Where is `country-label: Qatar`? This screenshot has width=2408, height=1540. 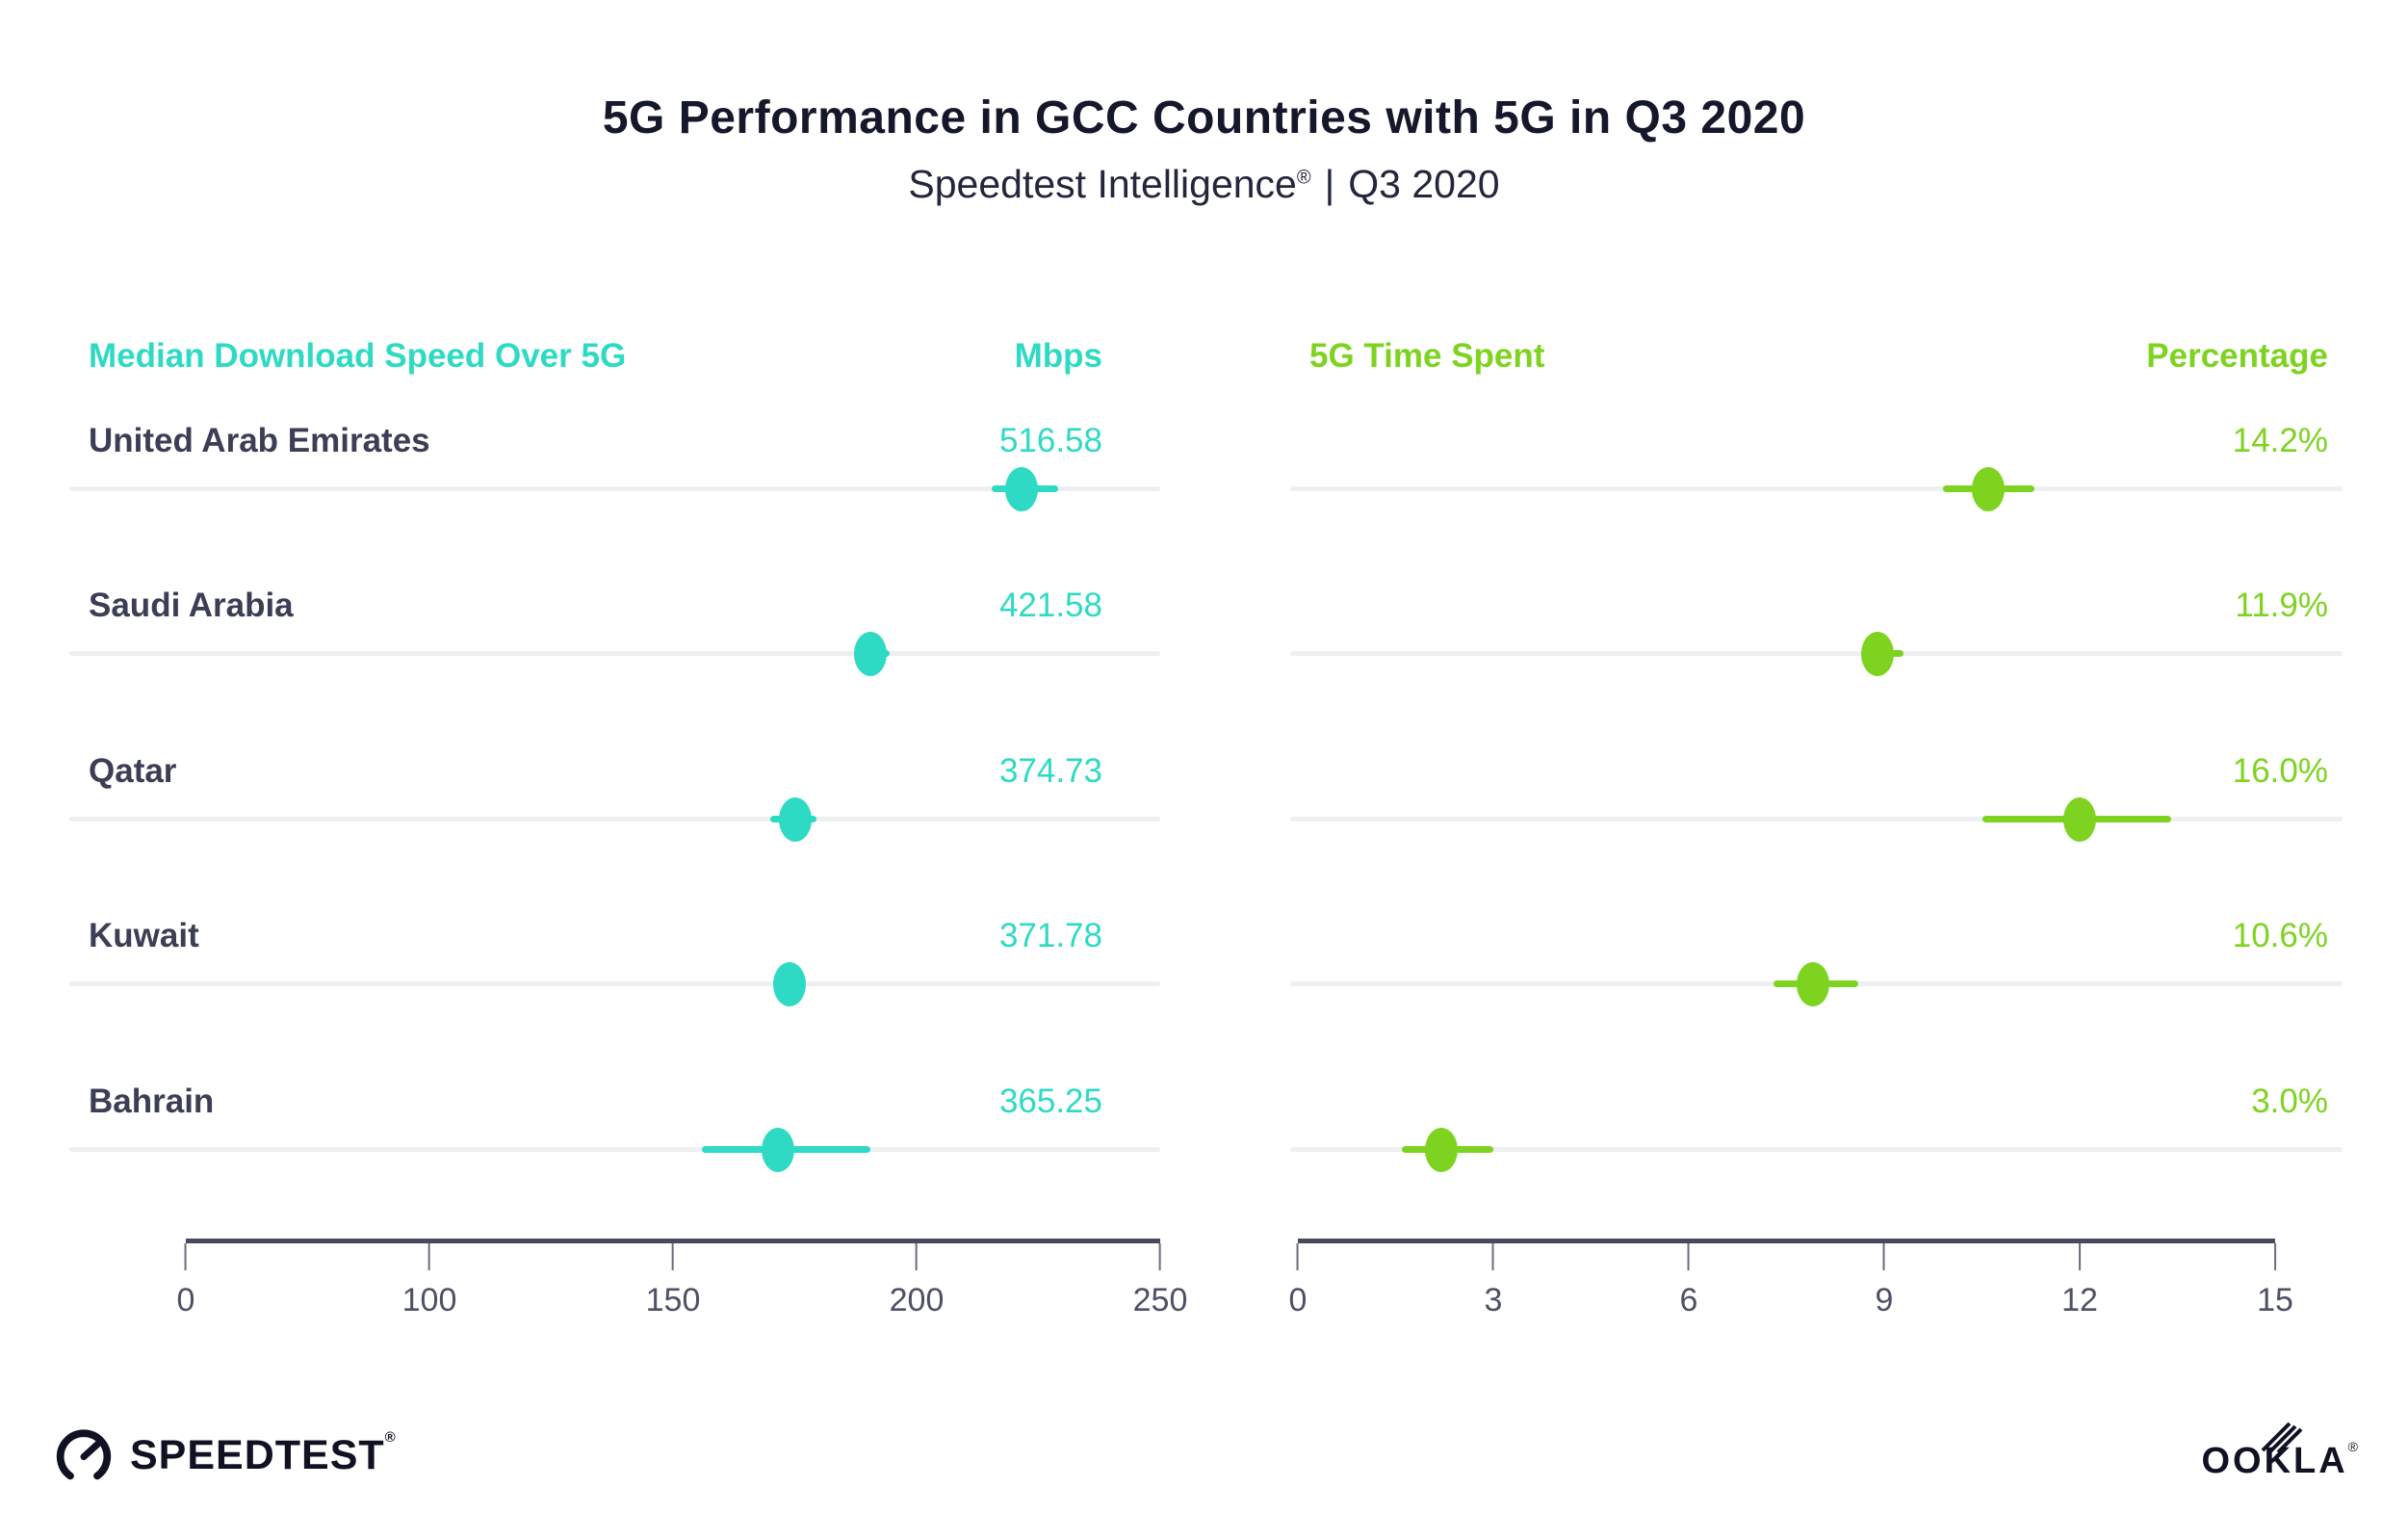
country-label: Qatar is located at coordinates (133, 771).